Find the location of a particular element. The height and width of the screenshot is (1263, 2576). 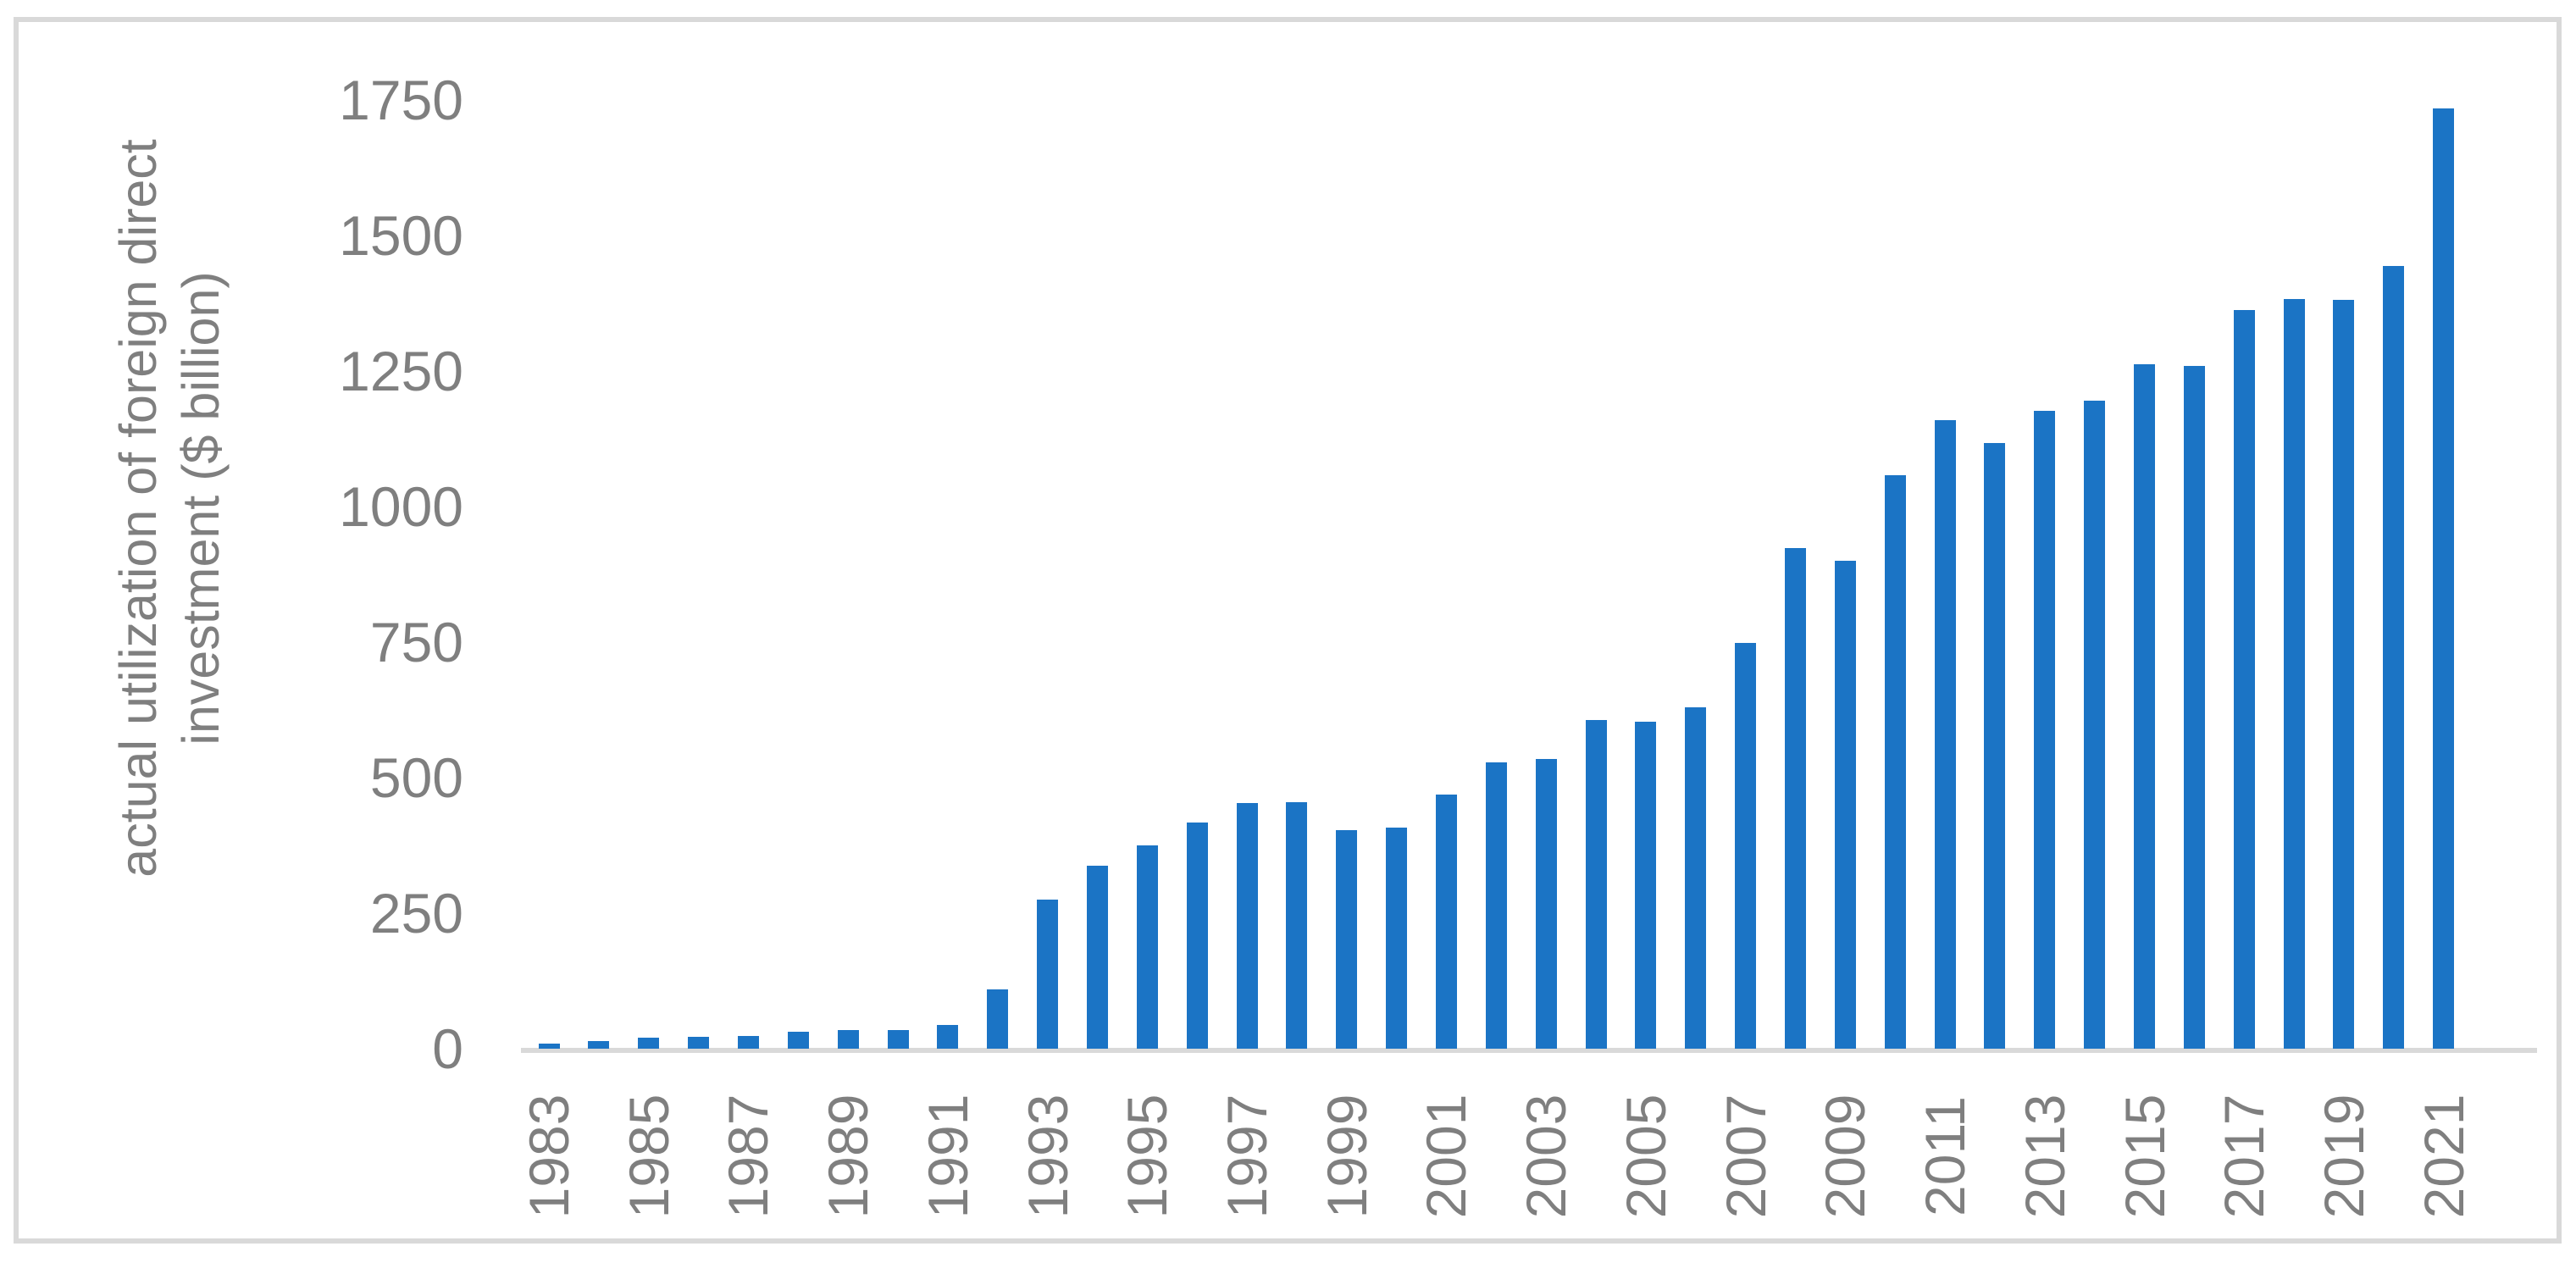

y-axis-title-line1: actual utilization of foreign direct is located at coordinates (138, 508).